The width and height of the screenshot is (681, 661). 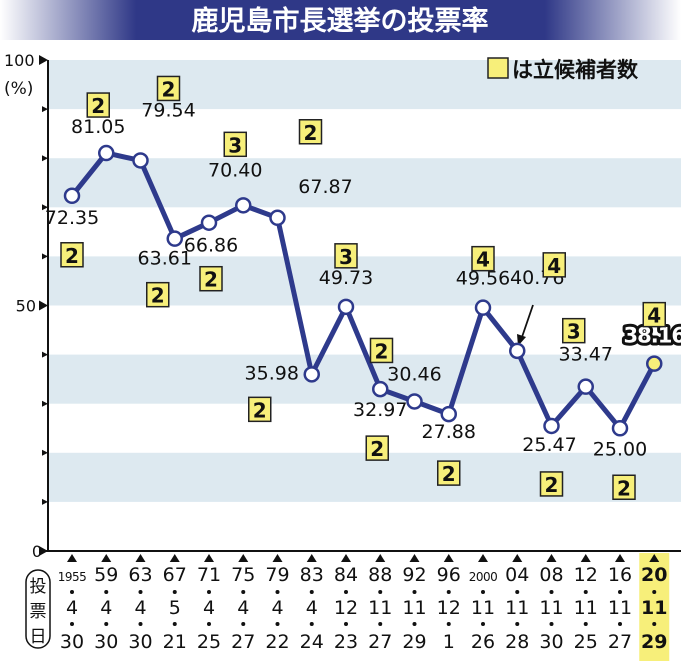 I want to click on x-year: 96, so click(x=449, y=575).